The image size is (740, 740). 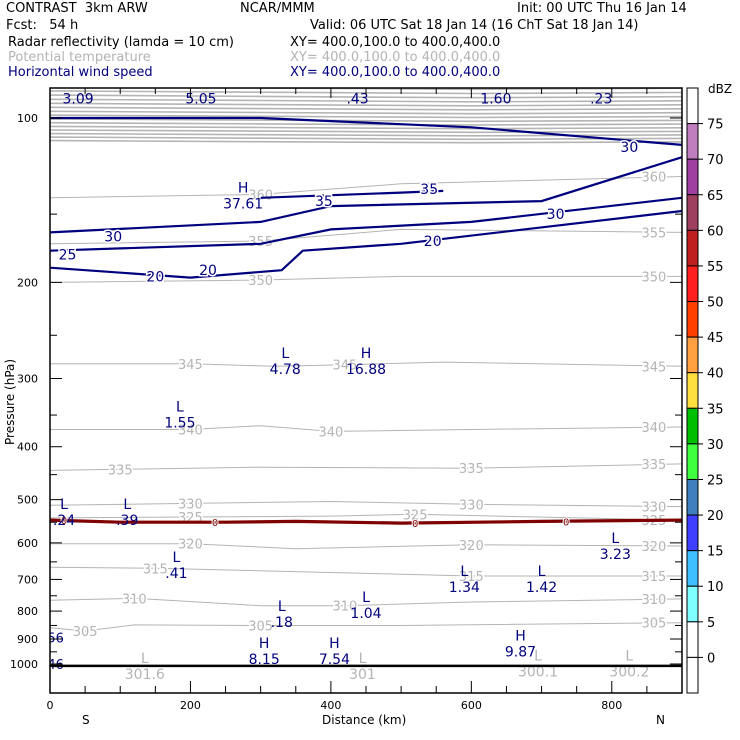 I want to click on field-xy-reflectivity: XY= 400.0,100.0 to 400.0,400.0, so click(x=395, y=42).